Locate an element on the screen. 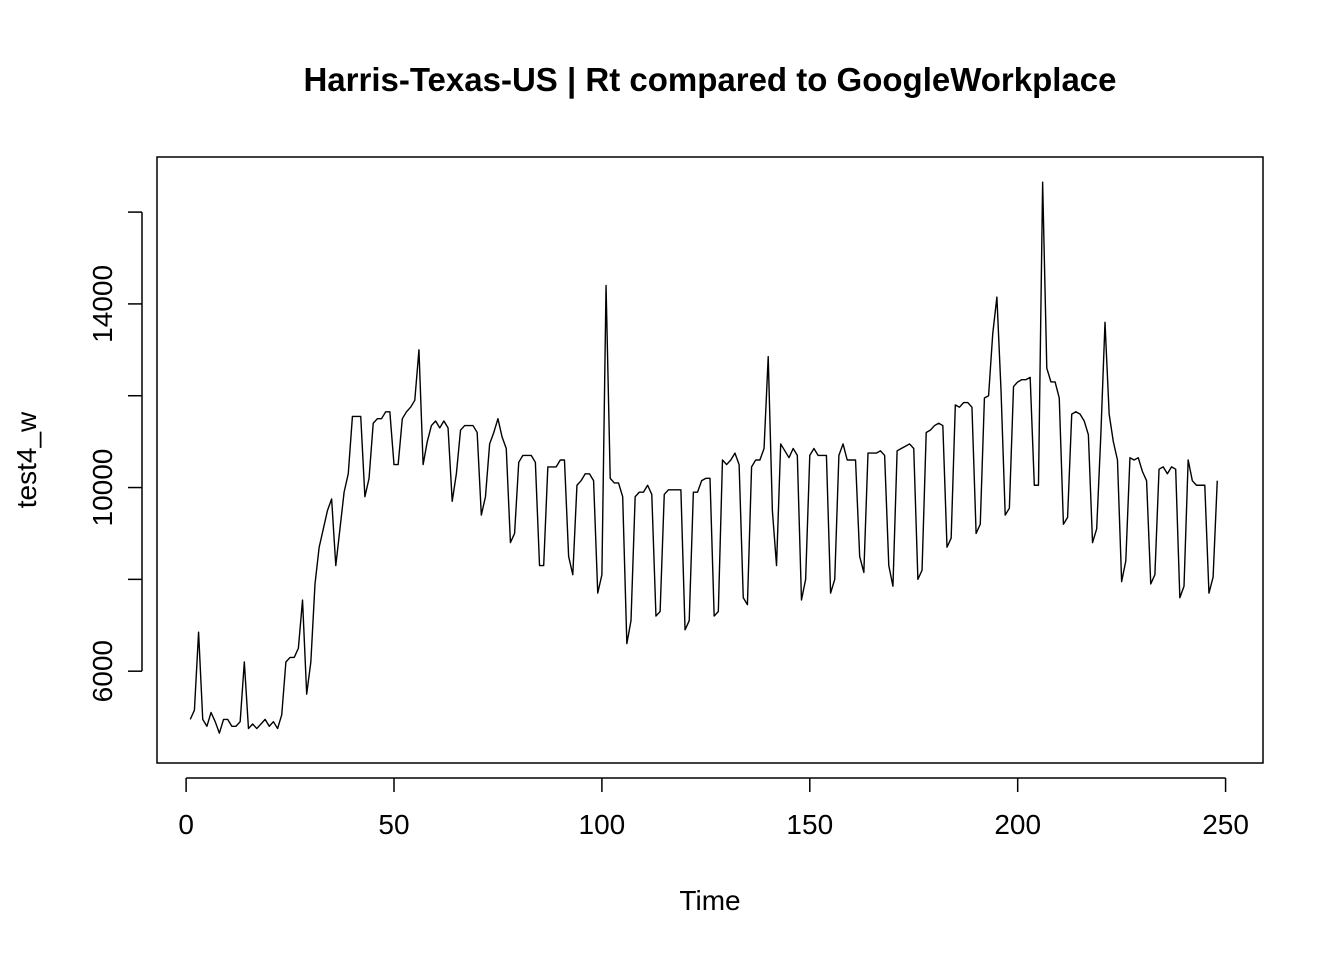 The width and height of the screenshot is (1344, 960). y-tick-label: 10000 is located at coordinates (102, 488).